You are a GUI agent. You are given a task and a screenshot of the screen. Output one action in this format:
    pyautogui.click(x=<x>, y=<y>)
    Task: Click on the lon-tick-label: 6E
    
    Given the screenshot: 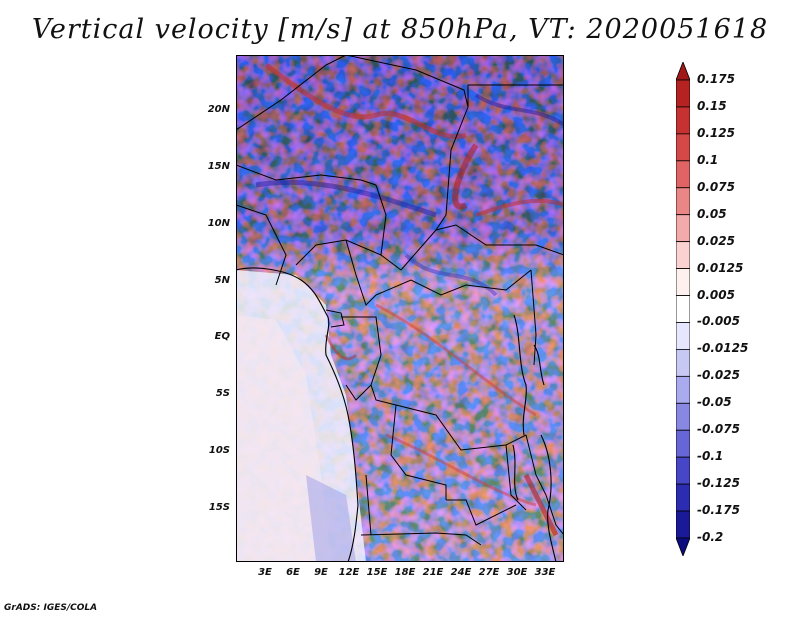 What is the action you would take?
    pyautogui.click(x=293, y=572)
    